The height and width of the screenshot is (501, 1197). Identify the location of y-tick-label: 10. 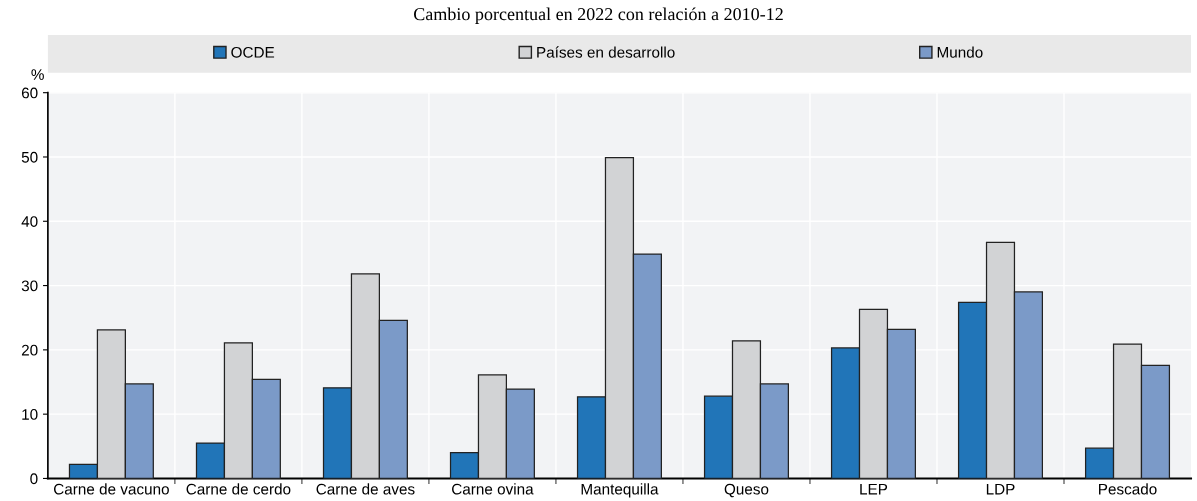
(30, 414).